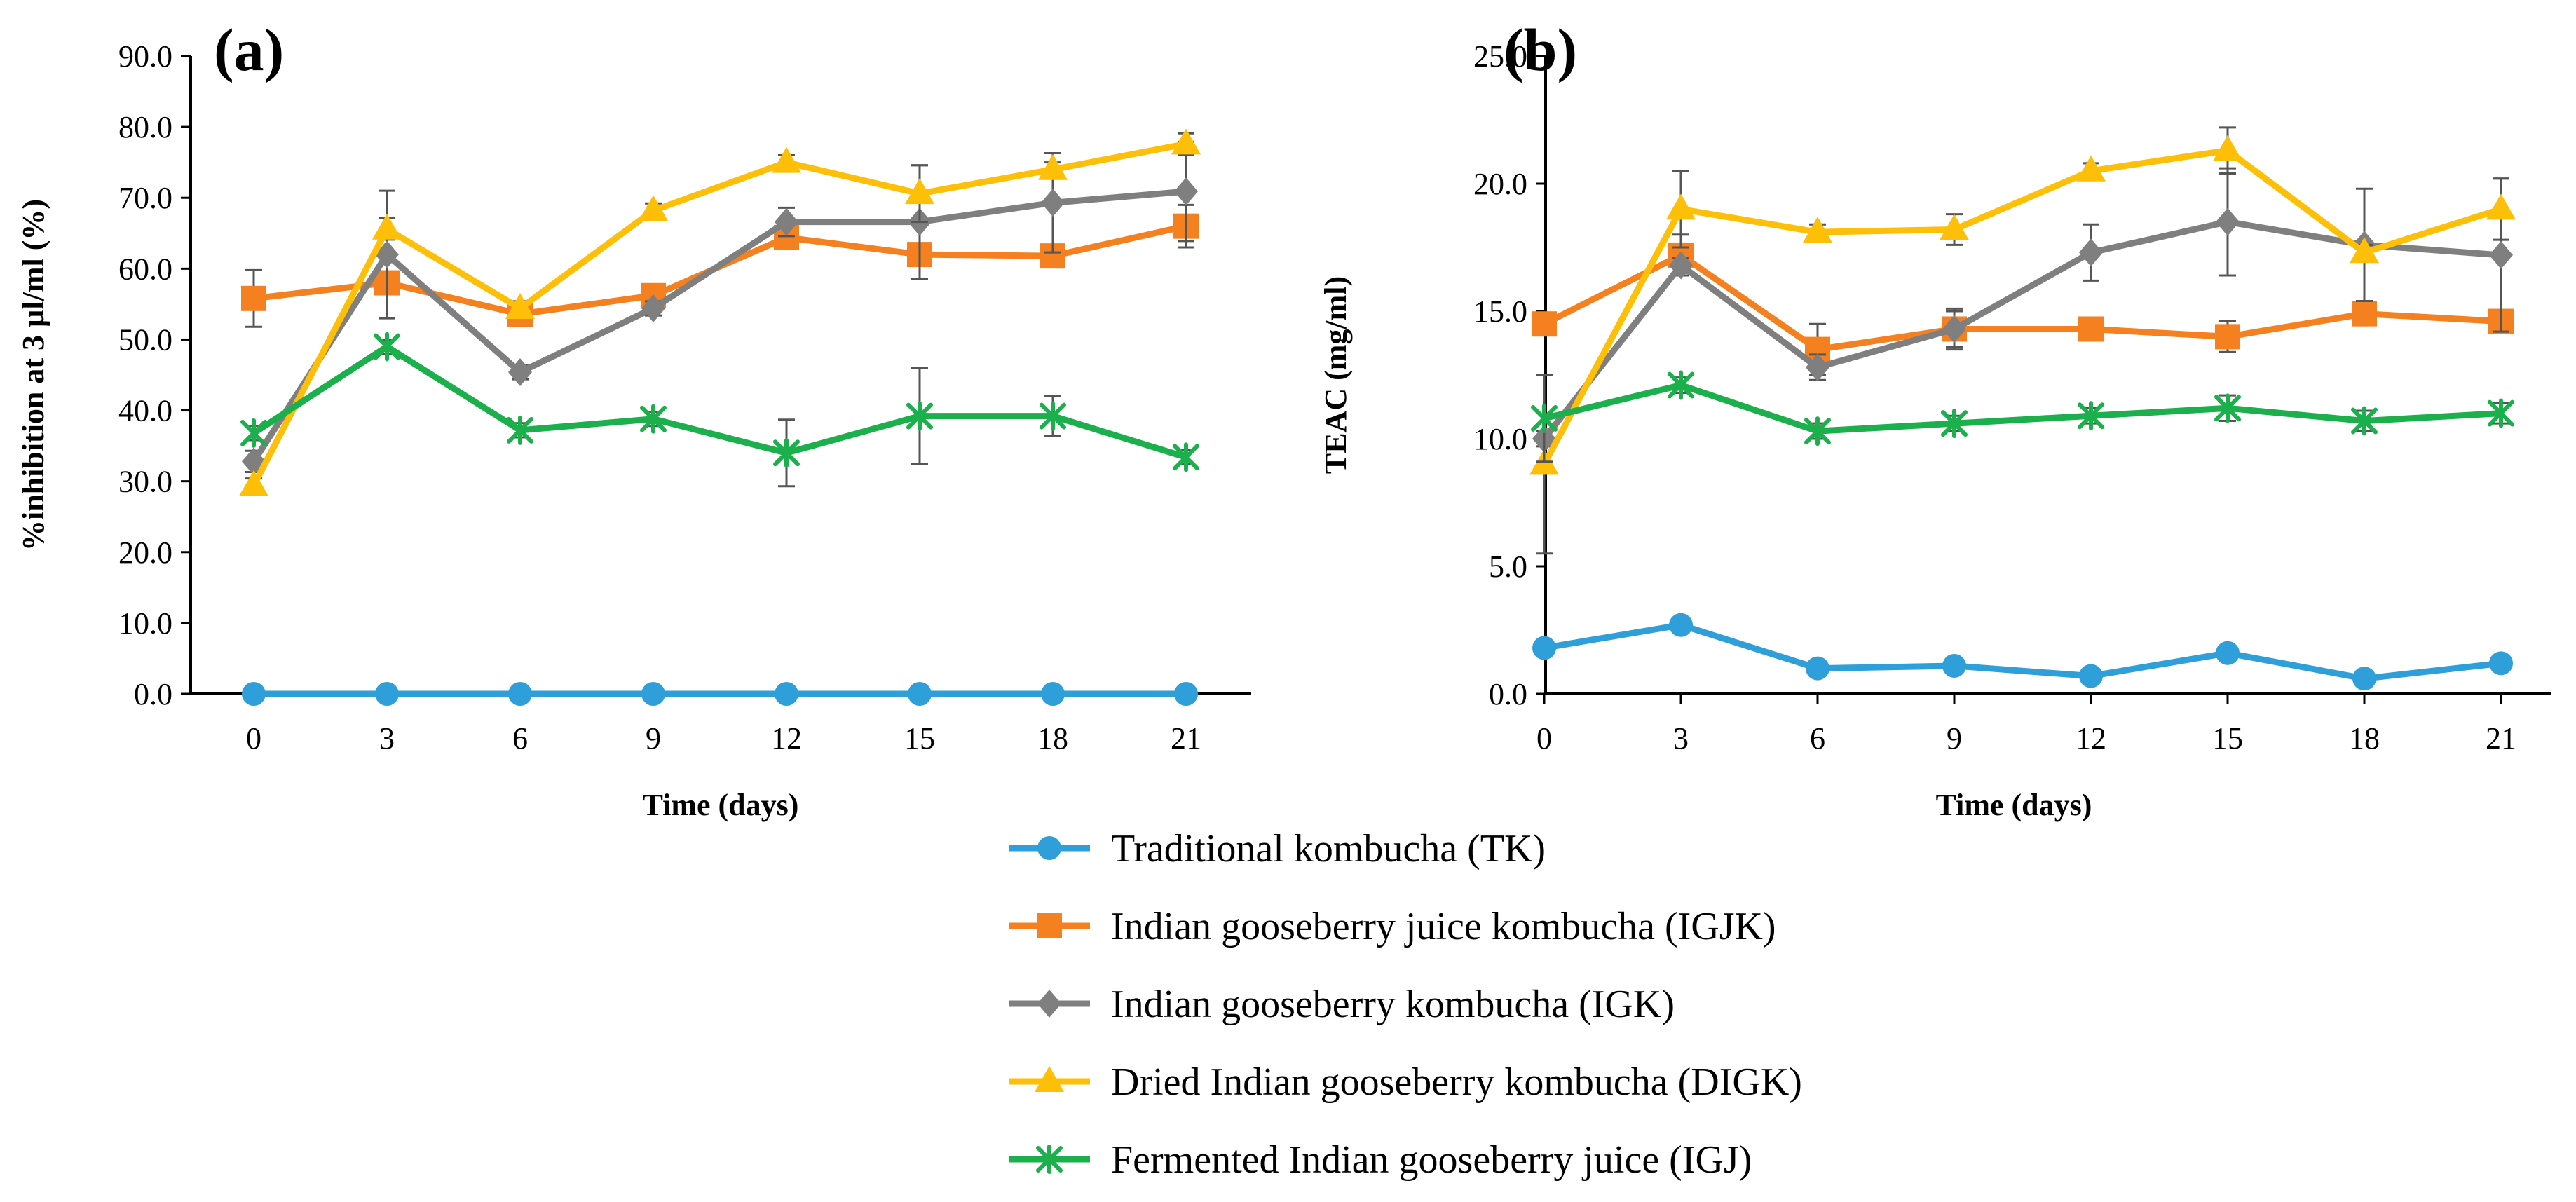  I want to click on y-tick-label: 90.0, so click(145, 56).